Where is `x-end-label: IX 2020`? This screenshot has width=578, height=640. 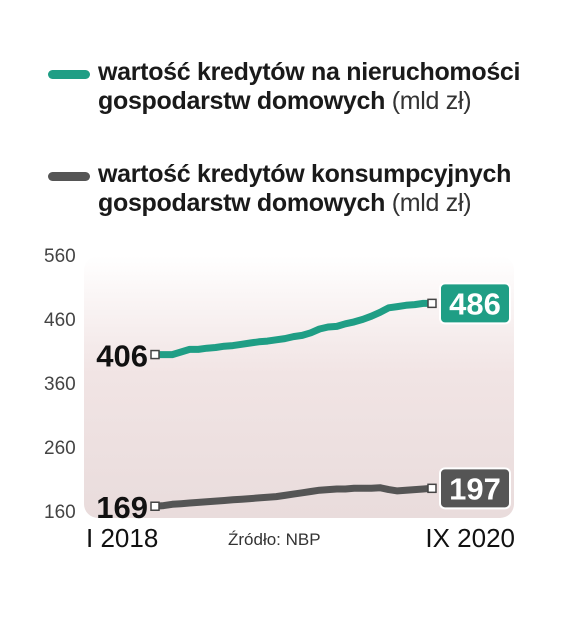 x-end-label: IX 2020 is located at coordinates (470, 538).